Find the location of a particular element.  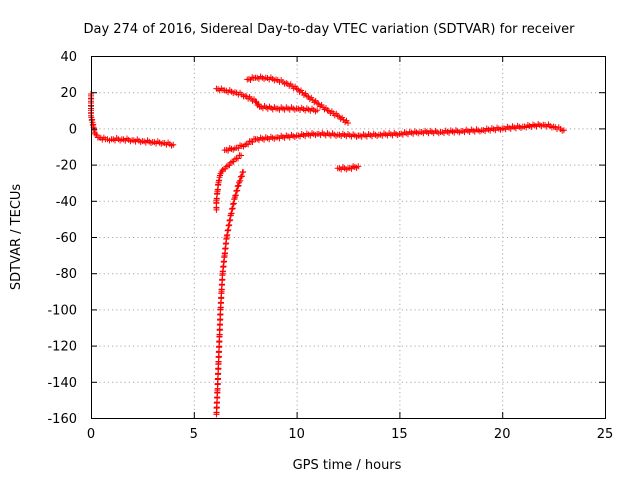

y-tick-label: -20 is located at coordinates (66, 166).